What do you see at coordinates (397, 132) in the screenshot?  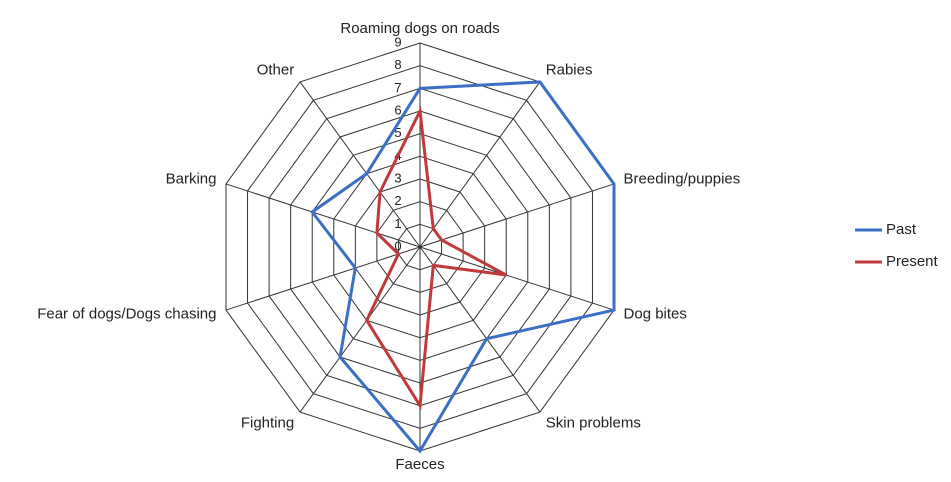 I see `r-tick-label: 5` at bounding box center [397, 132].